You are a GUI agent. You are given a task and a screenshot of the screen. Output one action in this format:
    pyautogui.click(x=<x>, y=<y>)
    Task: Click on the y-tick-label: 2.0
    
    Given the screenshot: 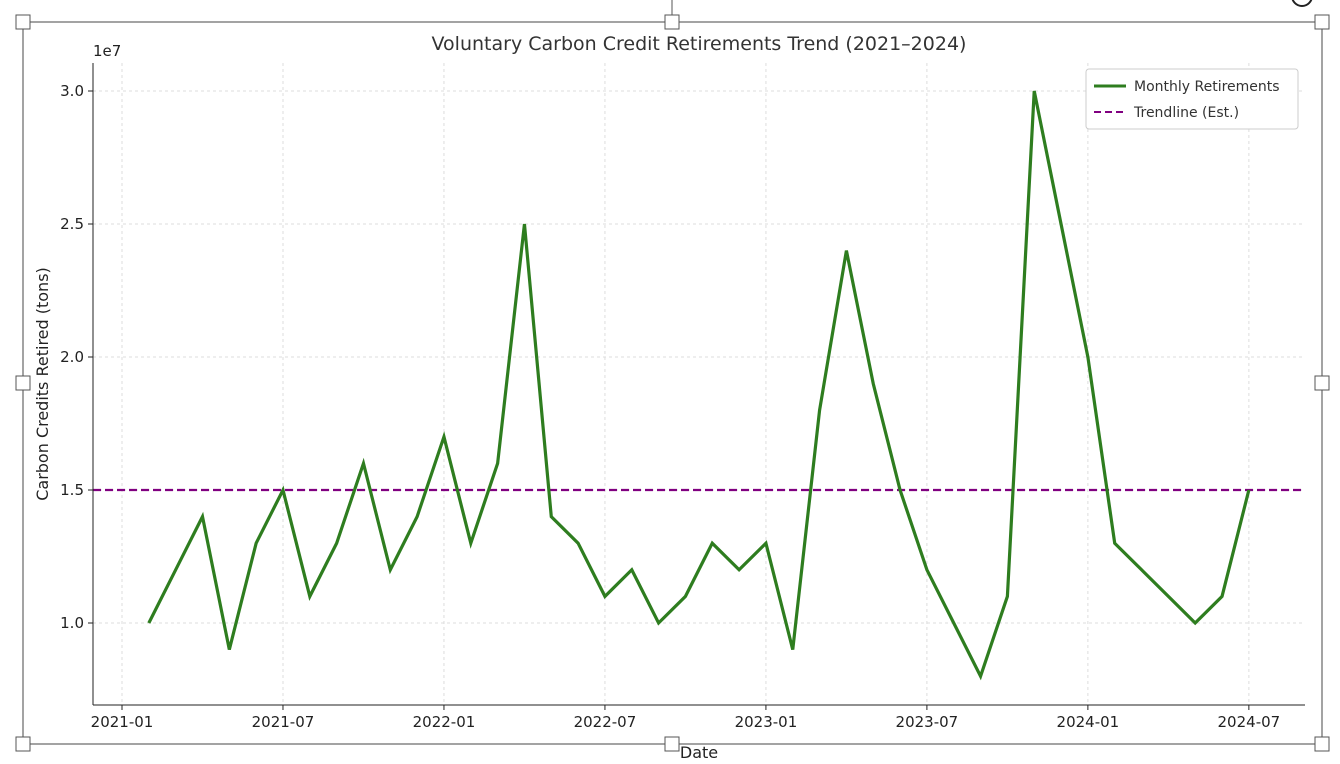 What is the action you would take?
    pyautogui.click(x=72, y=357)
    